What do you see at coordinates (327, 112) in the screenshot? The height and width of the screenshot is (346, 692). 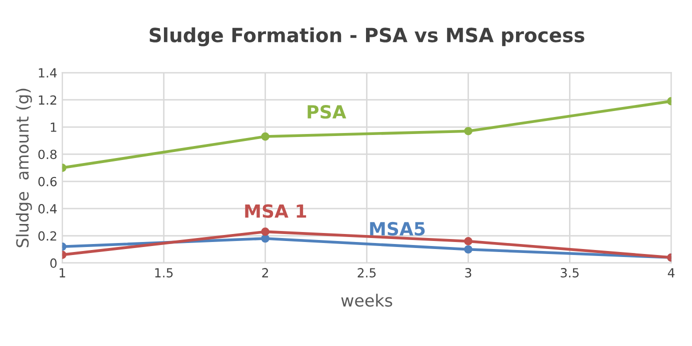 I see `series-label: PSA` at bounding box center [327, 112].